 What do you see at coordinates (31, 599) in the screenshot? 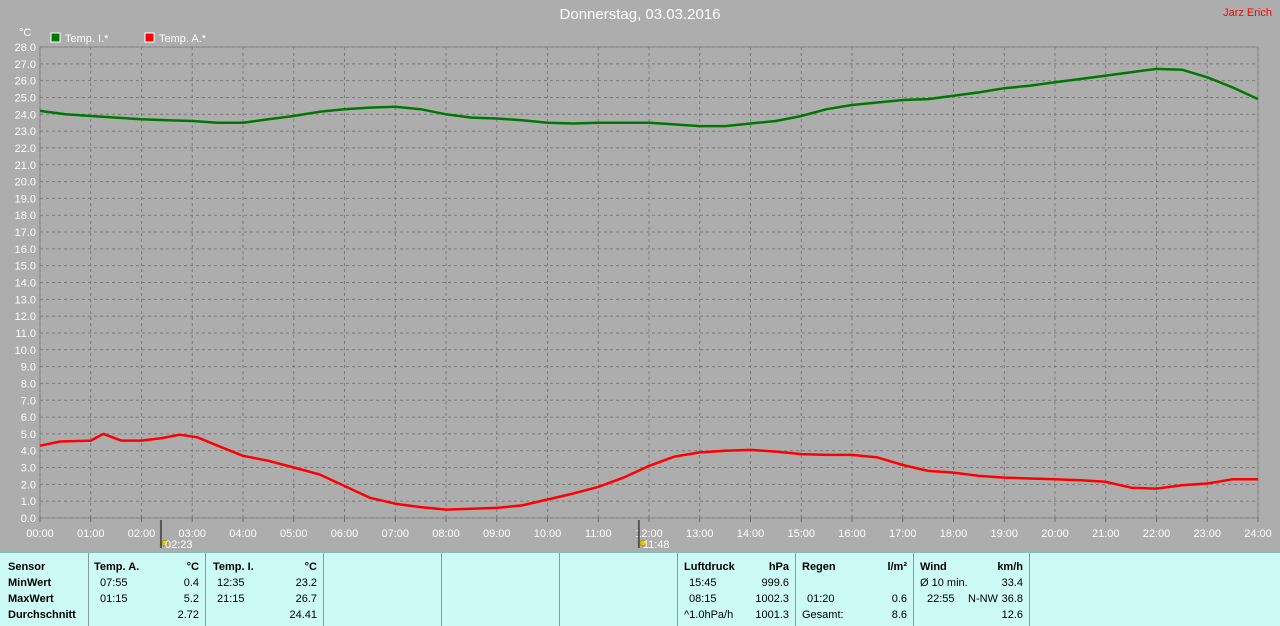
I see `row-label-max: MaxWert` at bounding box center [31, 599].